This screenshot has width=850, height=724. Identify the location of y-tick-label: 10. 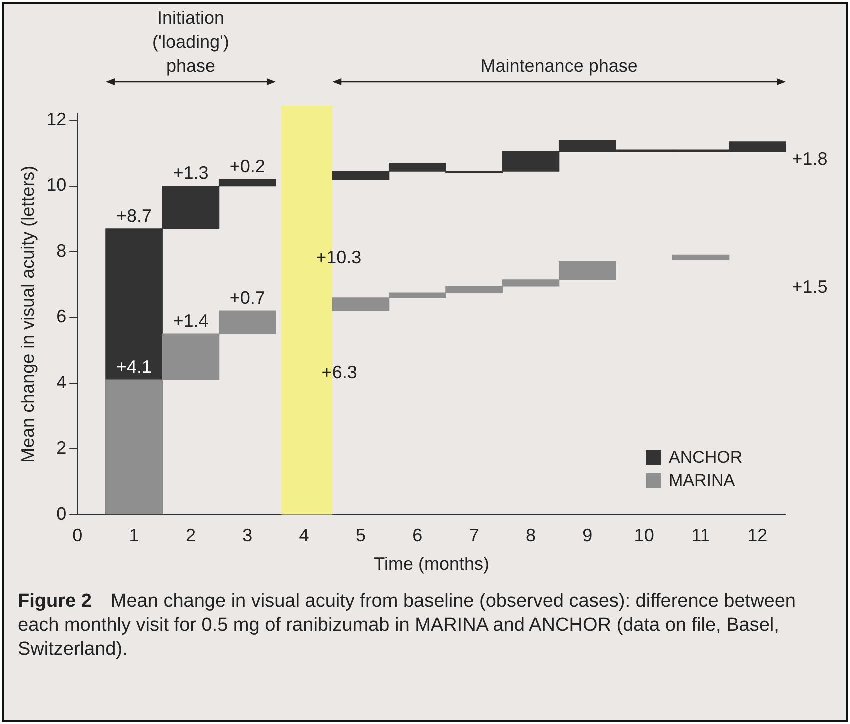
(56, 185).